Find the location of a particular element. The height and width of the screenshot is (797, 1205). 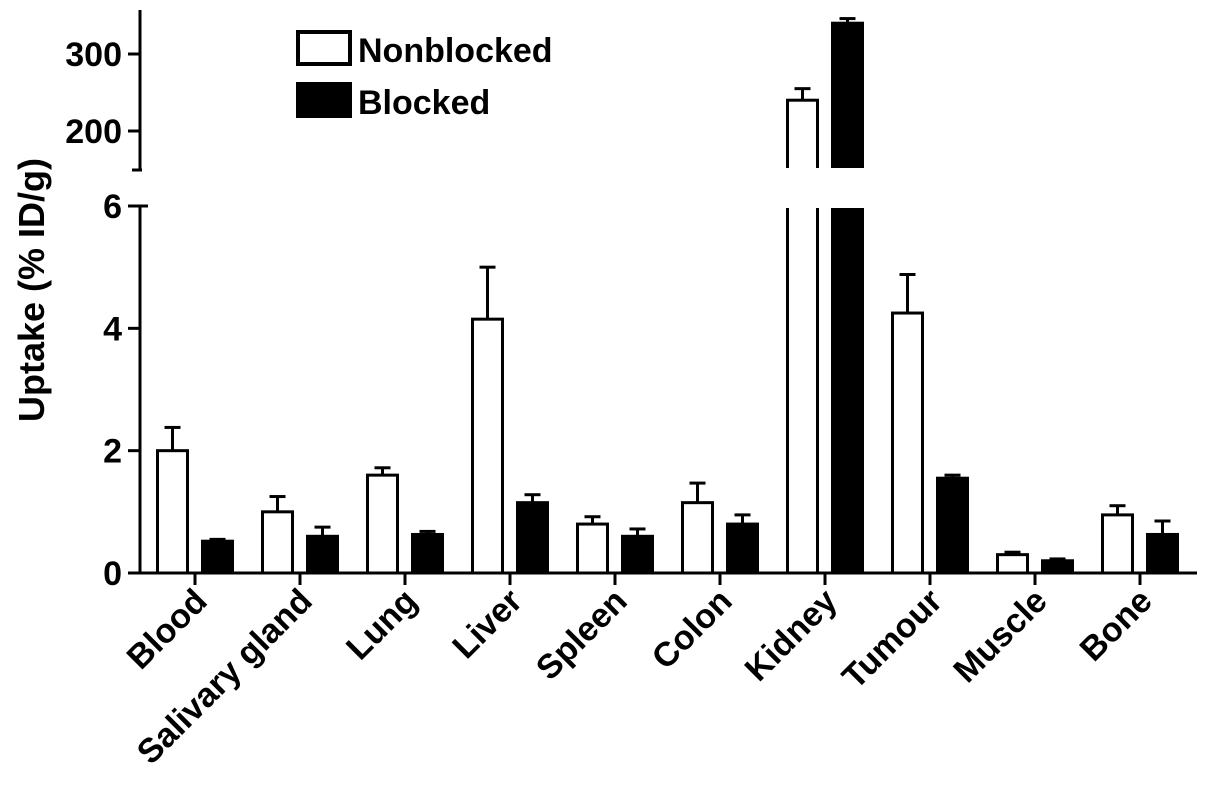

x-tick-label: Bone is located at coordinates (1116, 625).